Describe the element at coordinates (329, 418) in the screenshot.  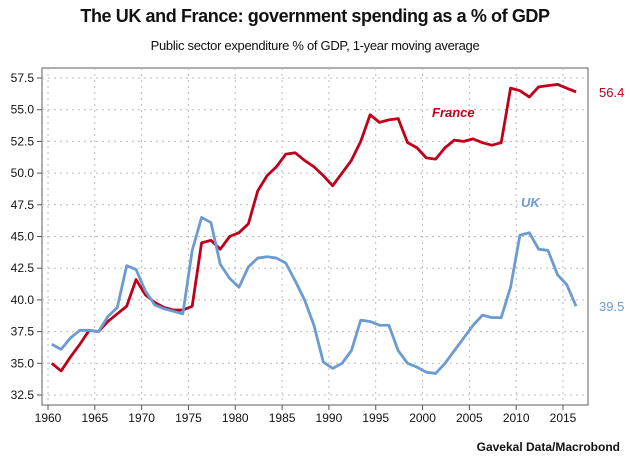
I see `x-tick-label: 1990` at that location.